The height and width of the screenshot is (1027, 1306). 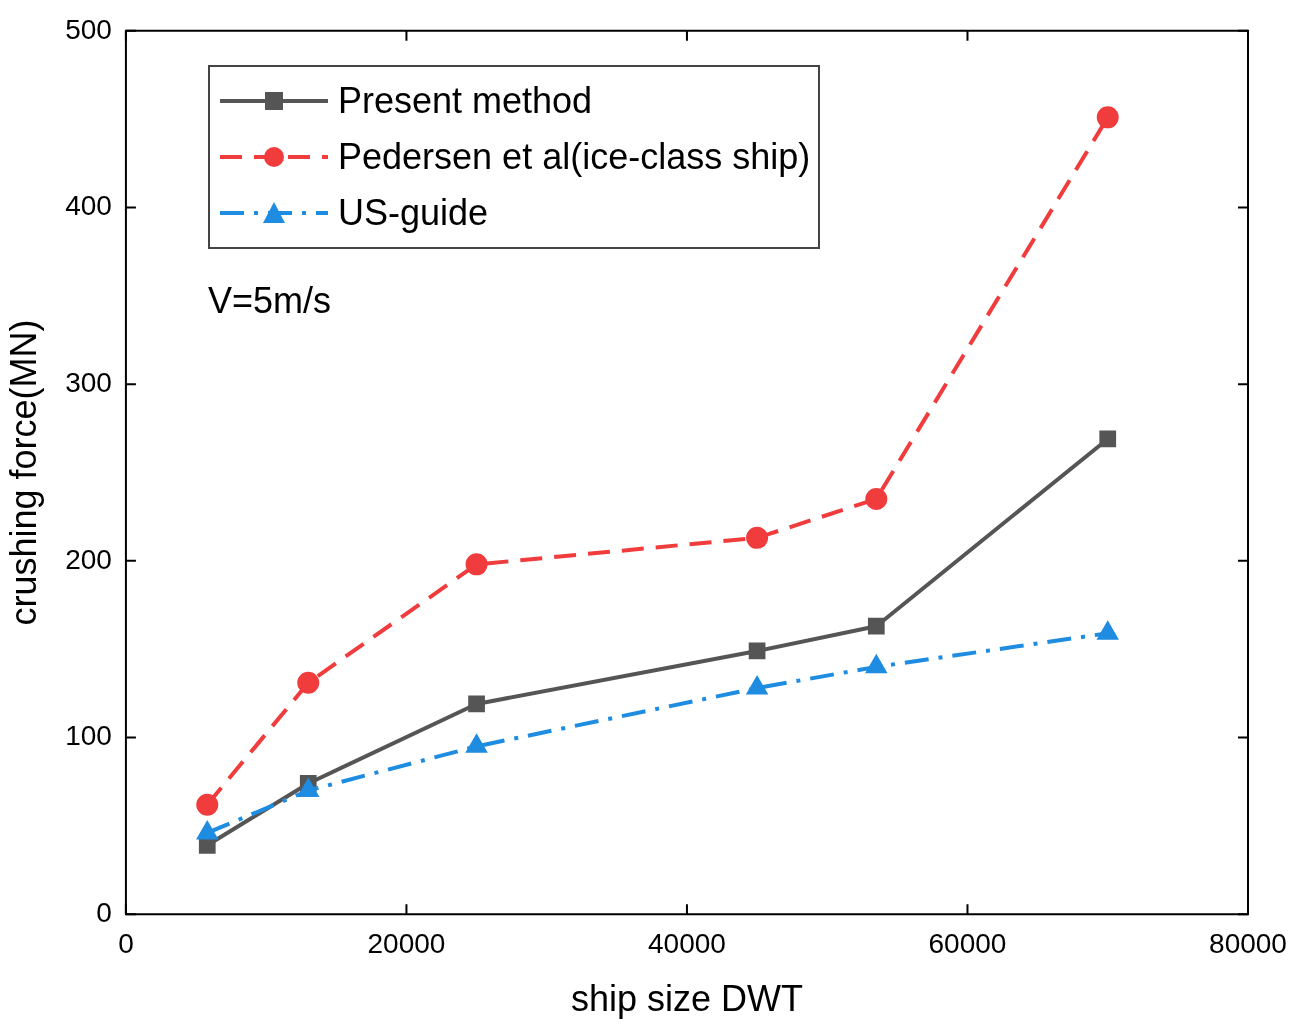 I want to click on y-tick-label: 300, so click(x=88, y=382).